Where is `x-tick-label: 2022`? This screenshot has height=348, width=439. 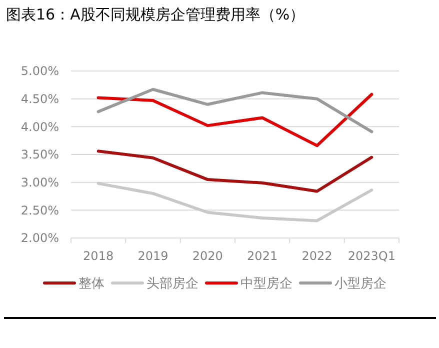 x-tick-label: 2022 is located at coordinates (317, 256).